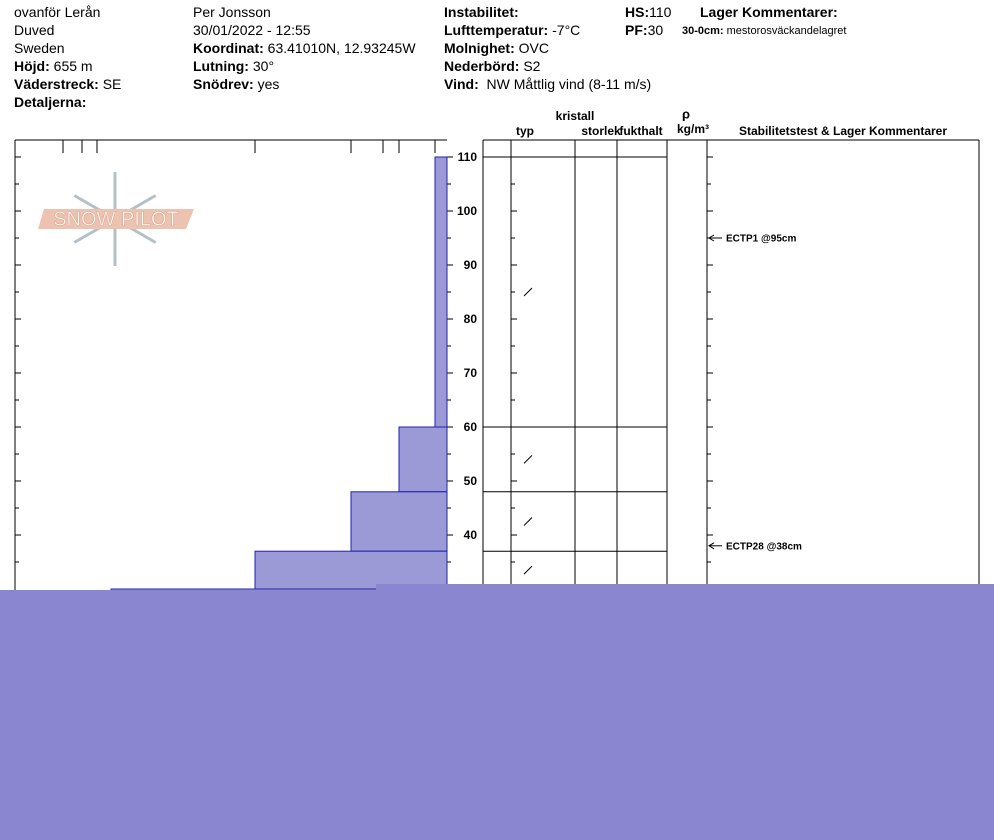 The width and height of the screenshot is (994, 840). What do you see at coordinates (341, 48) in the screenshot?
I see `value: 63.41010N, 12.93245W` at bounding box center [341, 48].